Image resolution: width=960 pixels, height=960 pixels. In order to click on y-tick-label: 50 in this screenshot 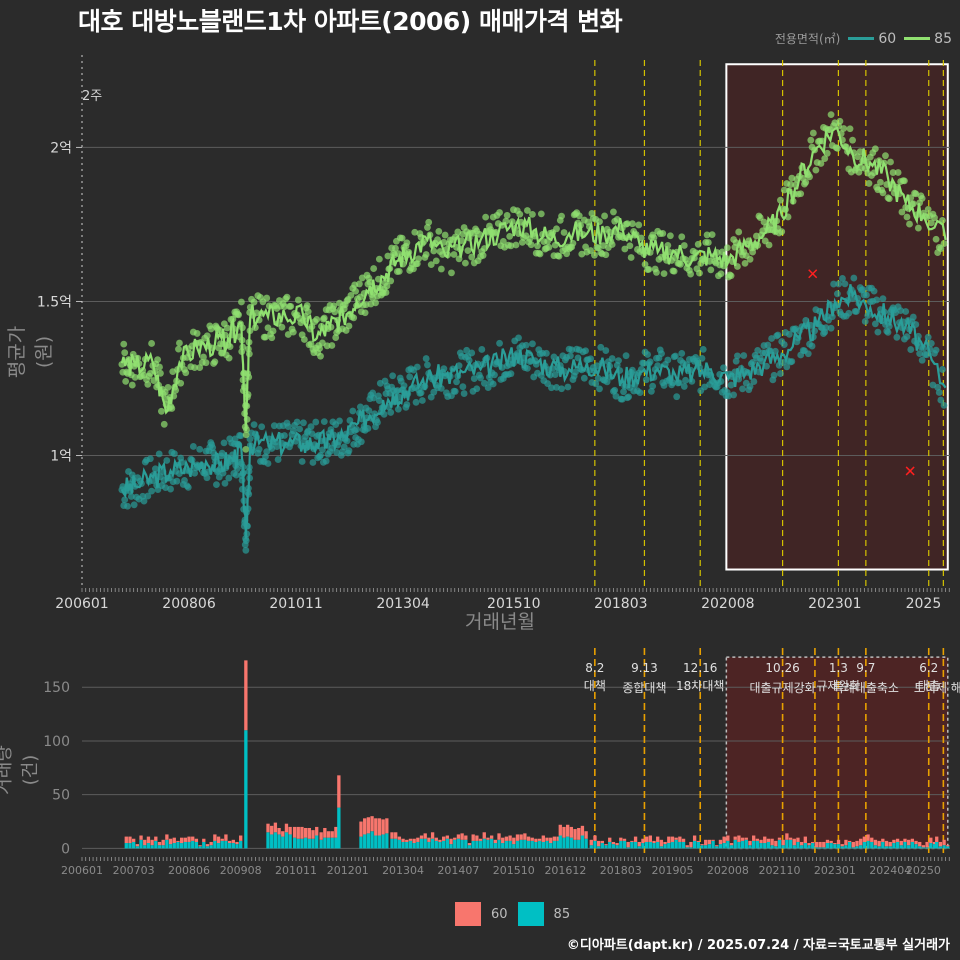, I will do `click(61, 796)`.